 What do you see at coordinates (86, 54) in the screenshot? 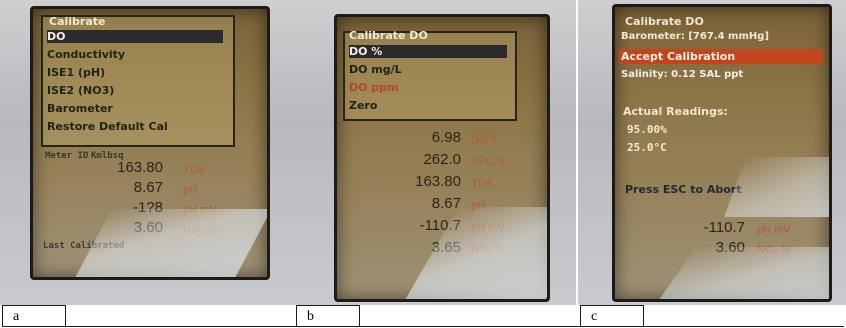
I see `menu-item-conductivity: Conductivity` at bounding box center [86, 54].